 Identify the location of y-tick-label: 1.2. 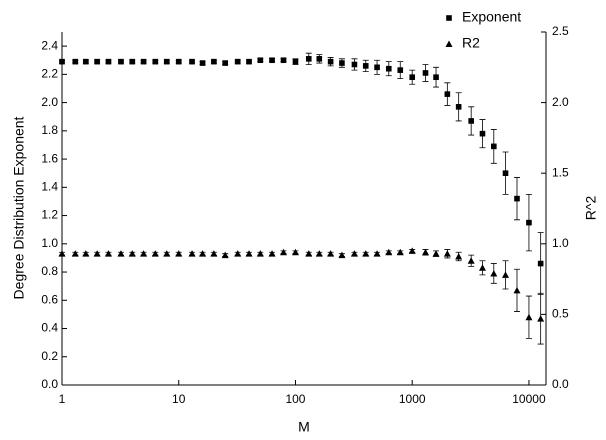
(49, 215).